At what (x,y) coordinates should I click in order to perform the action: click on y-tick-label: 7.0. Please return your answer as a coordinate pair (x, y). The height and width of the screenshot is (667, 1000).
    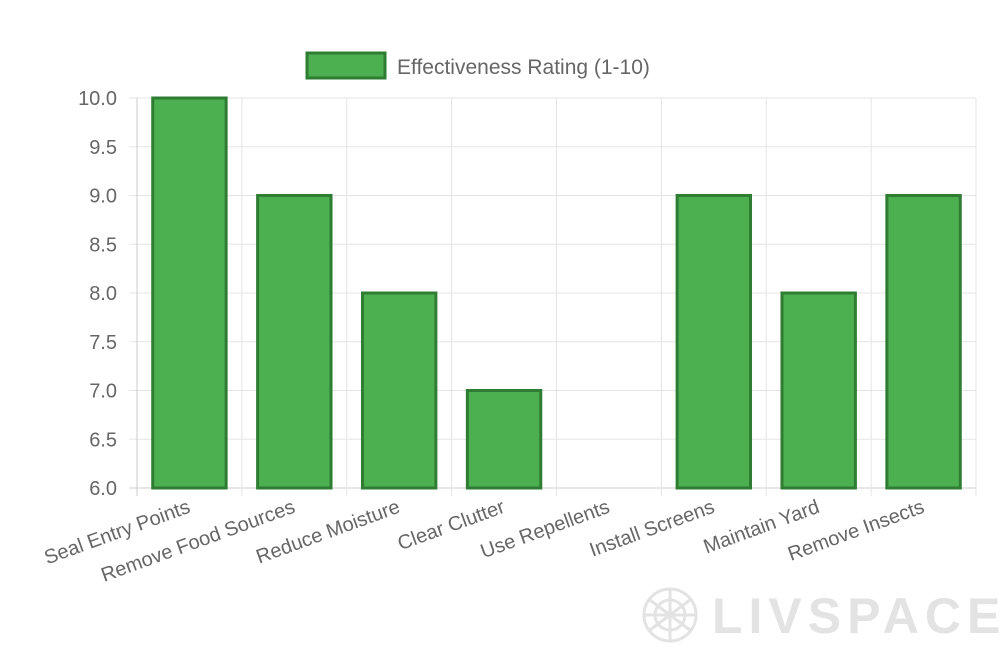
    Looking at the image, I should click on (103, 392).